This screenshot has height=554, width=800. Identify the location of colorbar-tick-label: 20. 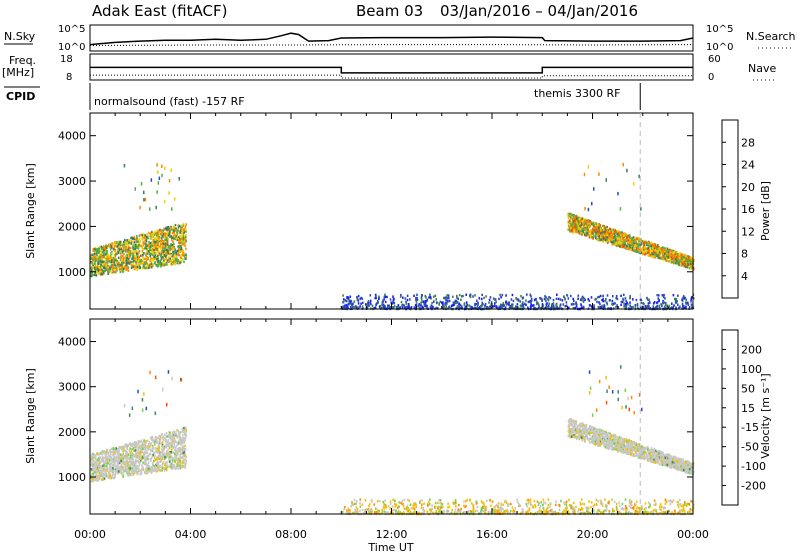
(748, 187).